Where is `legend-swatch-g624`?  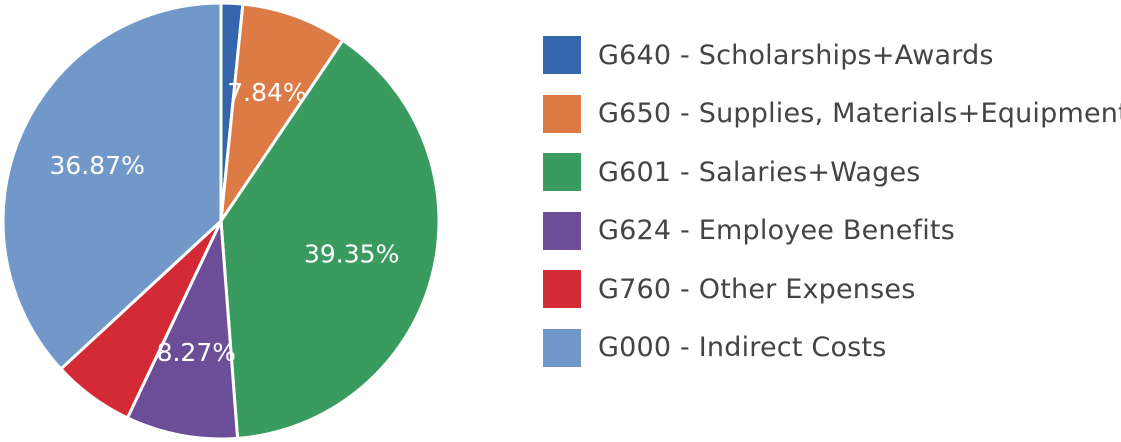 legend-swatch-g624 is located at coordinates (562, 230).